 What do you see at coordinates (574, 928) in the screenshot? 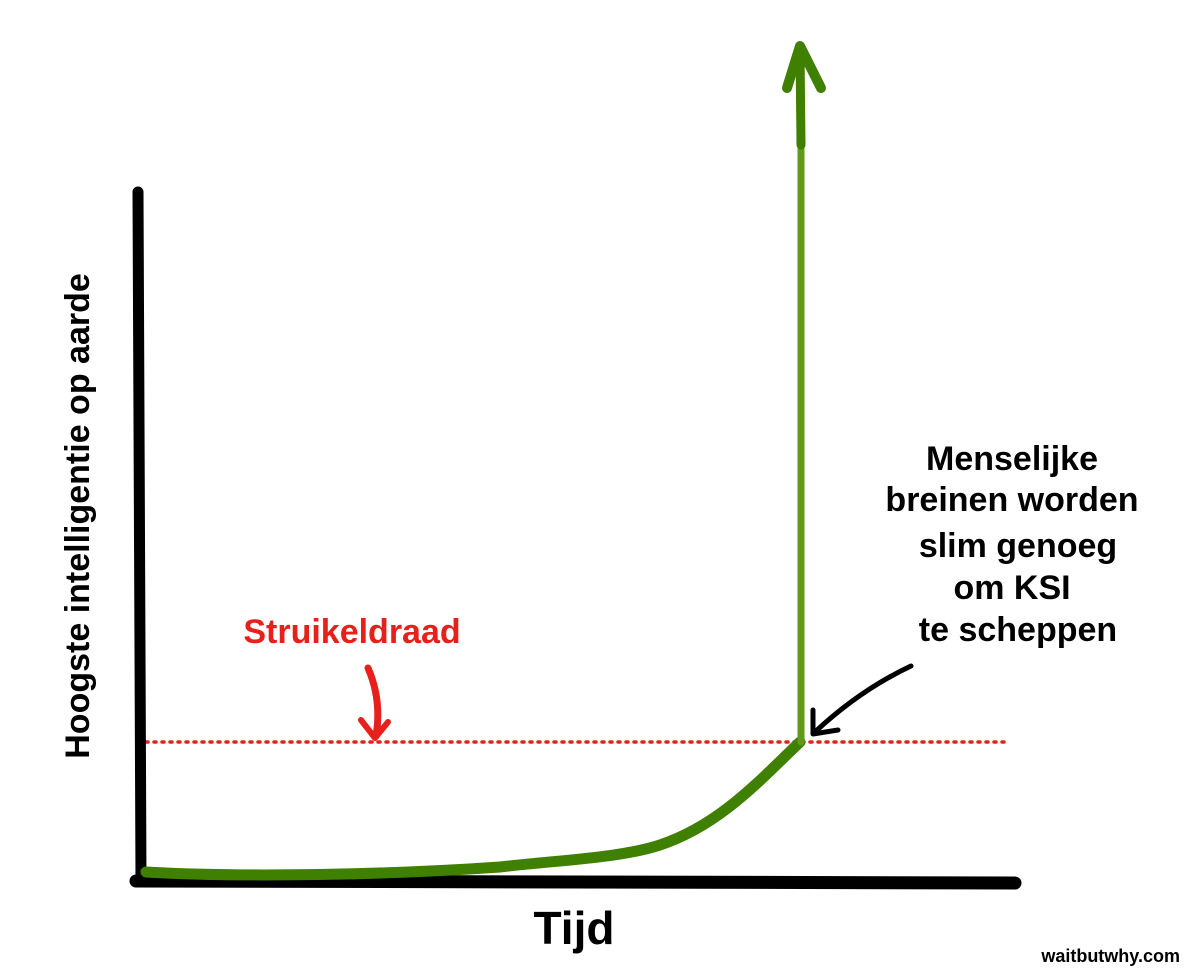
I see `x-axis-label: Tijd` at bounding box center [574, 928].